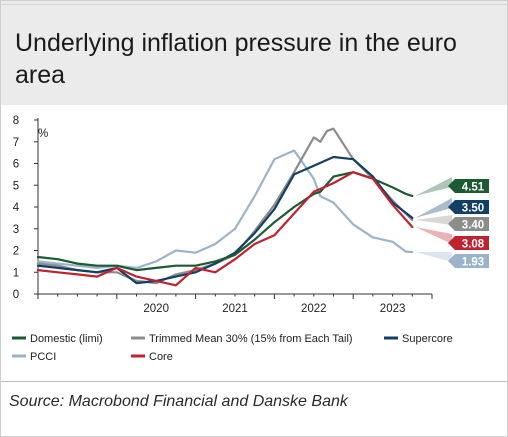 The image size is (508, 437). What do you see at coordinates (66, 339) in the screenshot?
I see `legend-label: Domestic (limi)` at bounding box center [66, 339].